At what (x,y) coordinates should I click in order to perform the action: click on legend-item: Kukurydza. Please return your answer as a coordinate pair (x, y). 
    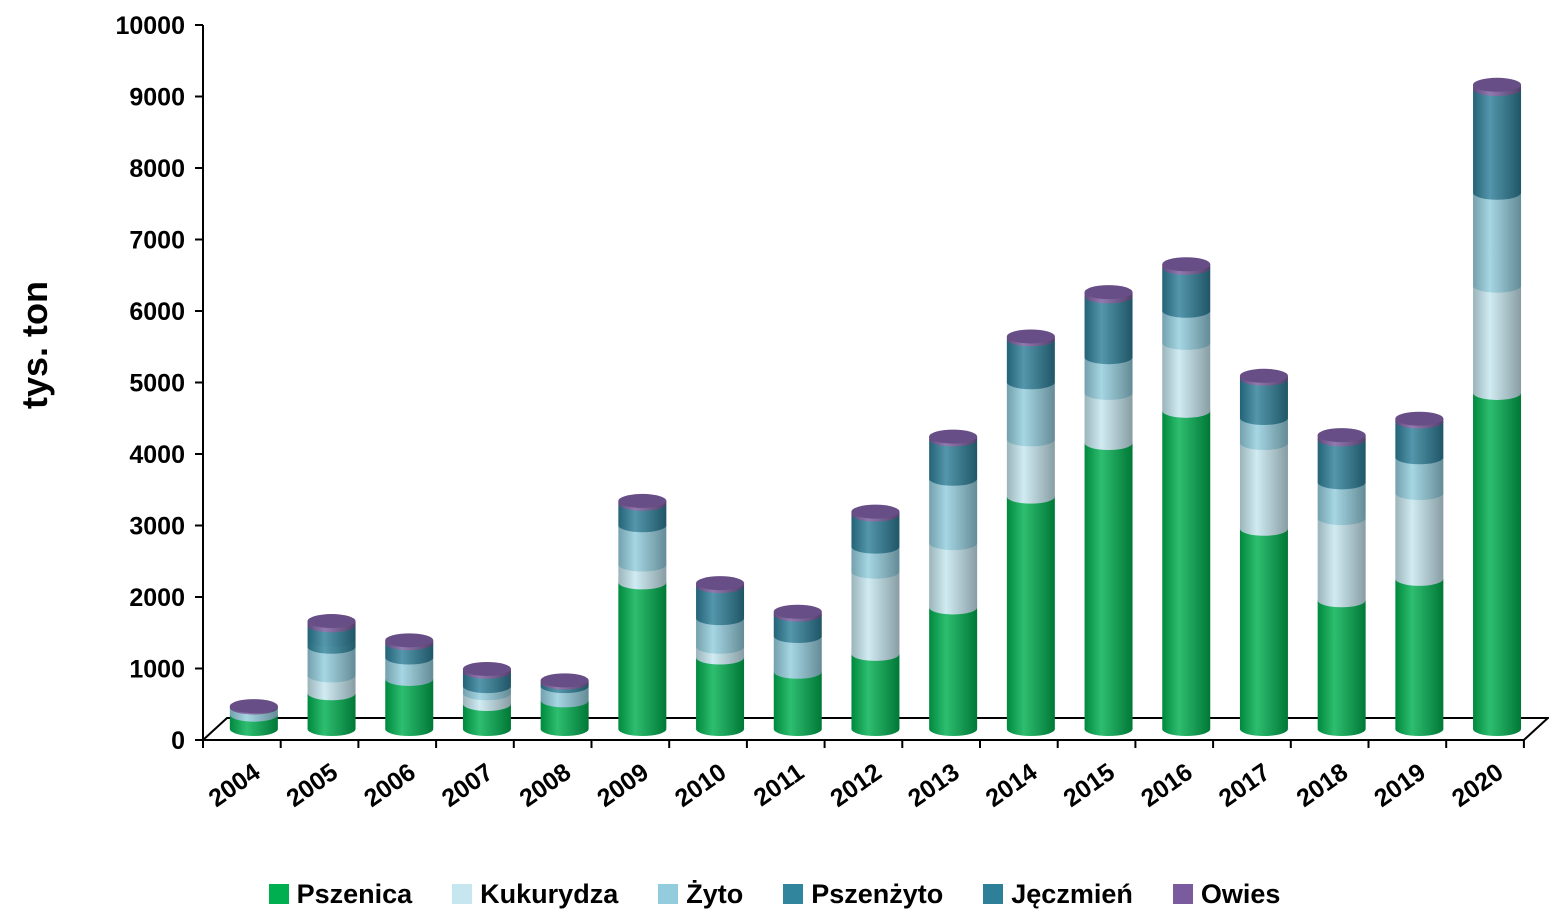
    Looking at the image, I should click on (535, 894).